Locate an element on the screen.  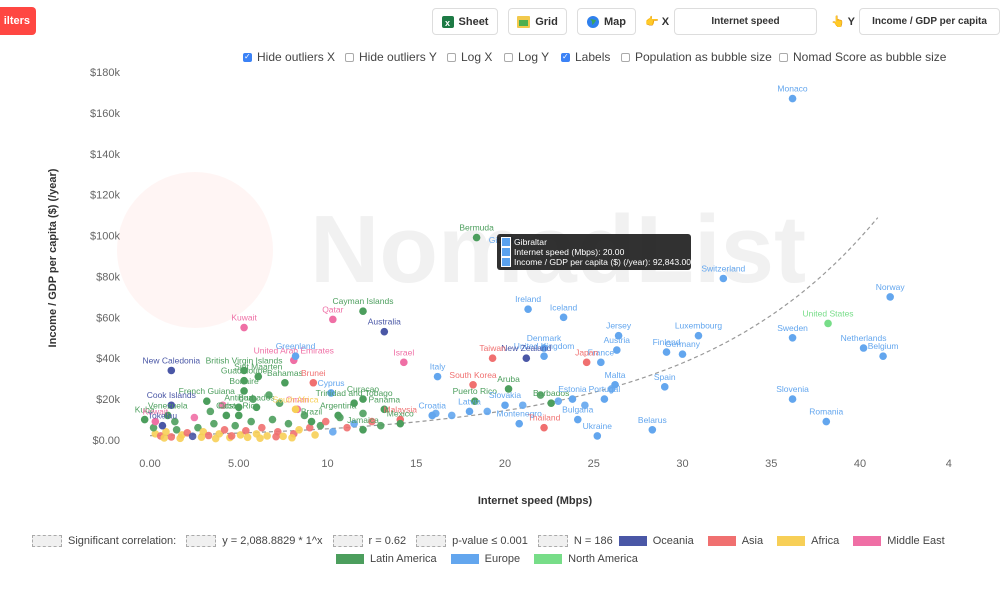
point-label: Iceland is located at coordinates (564, 307).